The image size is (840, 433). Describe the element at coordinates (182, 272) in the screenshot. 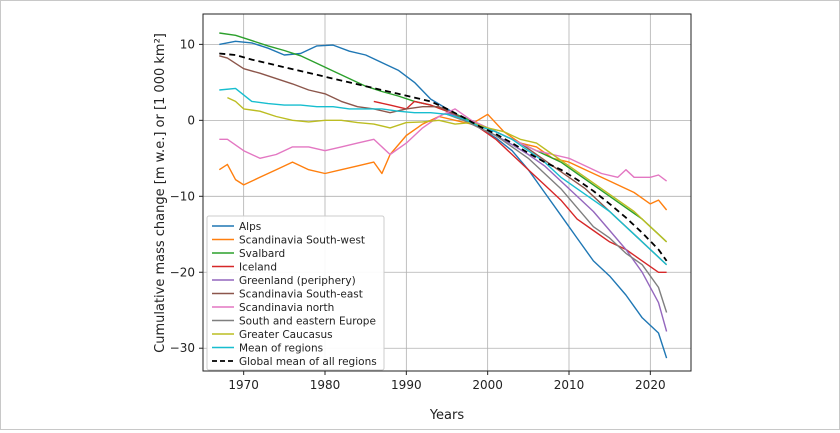

I see `y-tick-label: −20` at that location.